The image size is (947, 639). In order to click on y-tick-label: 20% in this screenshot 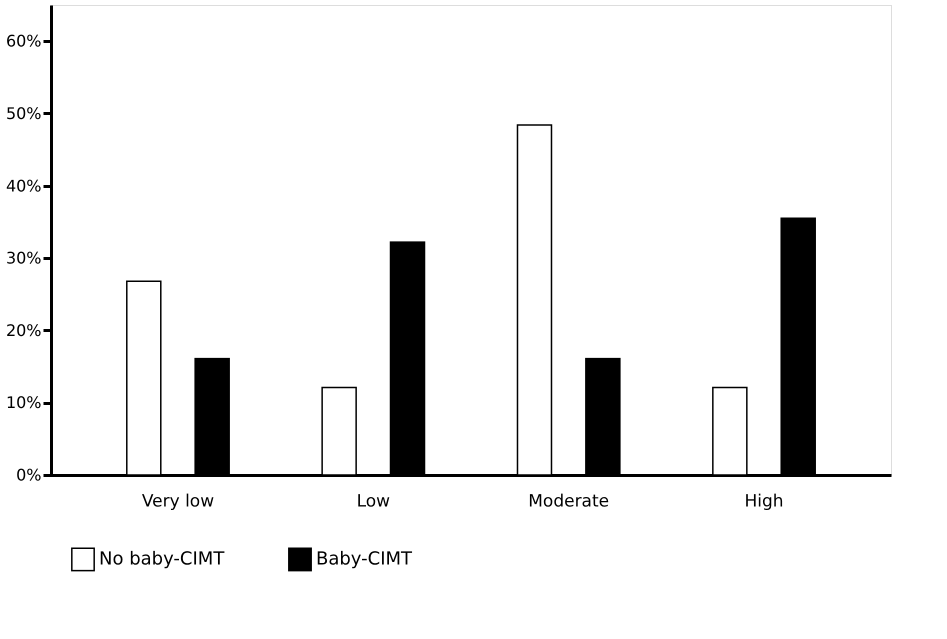, I will do `click(24, 330)`.